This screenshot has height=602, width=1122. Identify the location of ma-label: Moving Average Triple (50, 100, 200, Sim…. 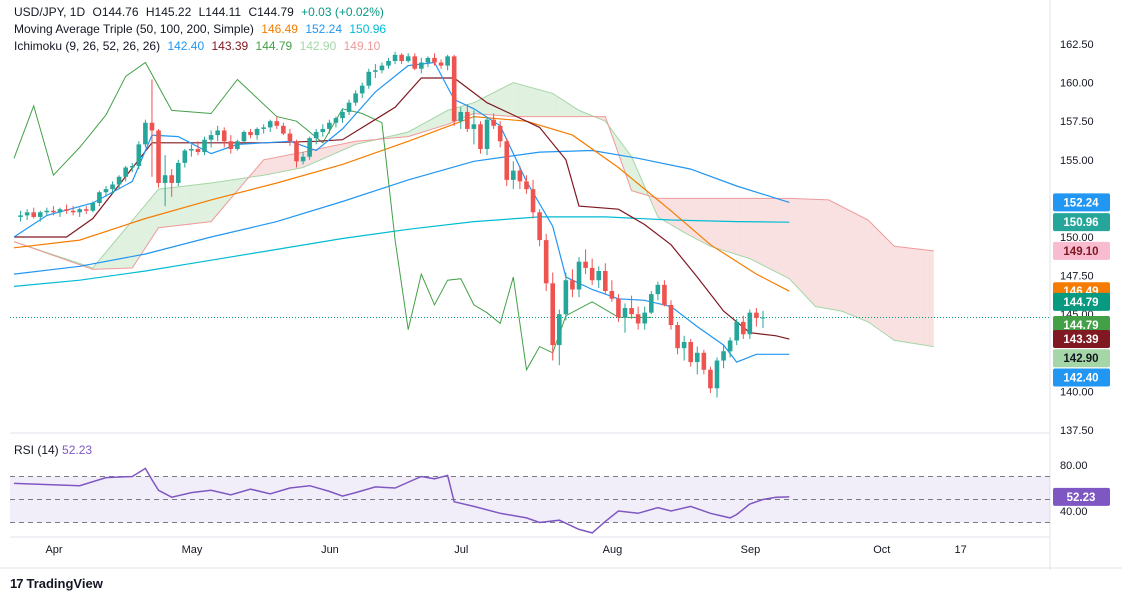
(134, 29).